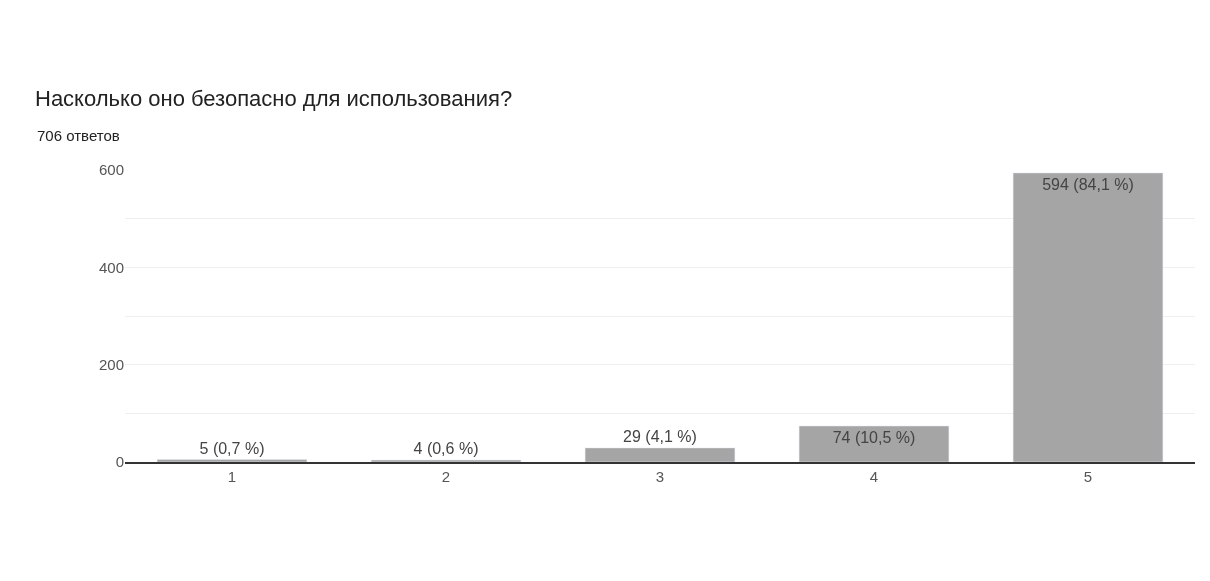 This screenshot has height=581, width=1210. Describe the element at coordinates (274, 98) in the screenshot. I see `chart-title: Насколько оно безопасно для использования?` at that location.